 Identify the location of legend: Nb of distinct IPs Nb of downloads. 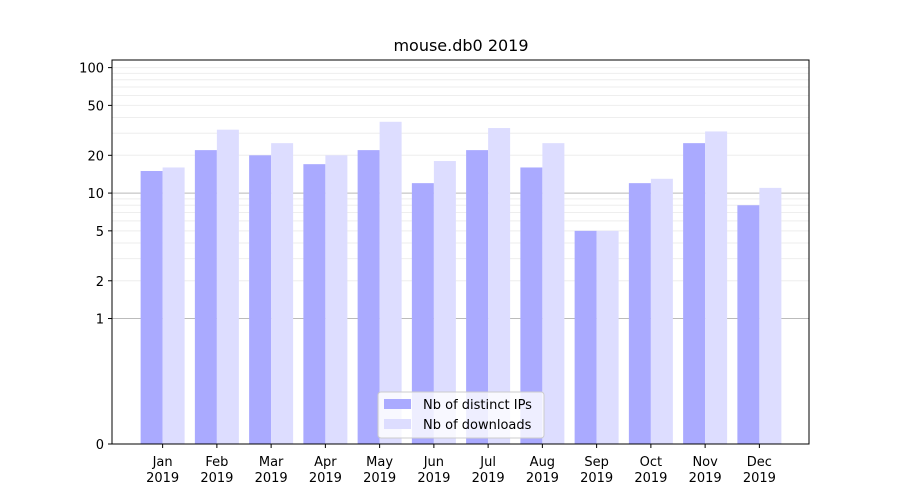
(461, 415).